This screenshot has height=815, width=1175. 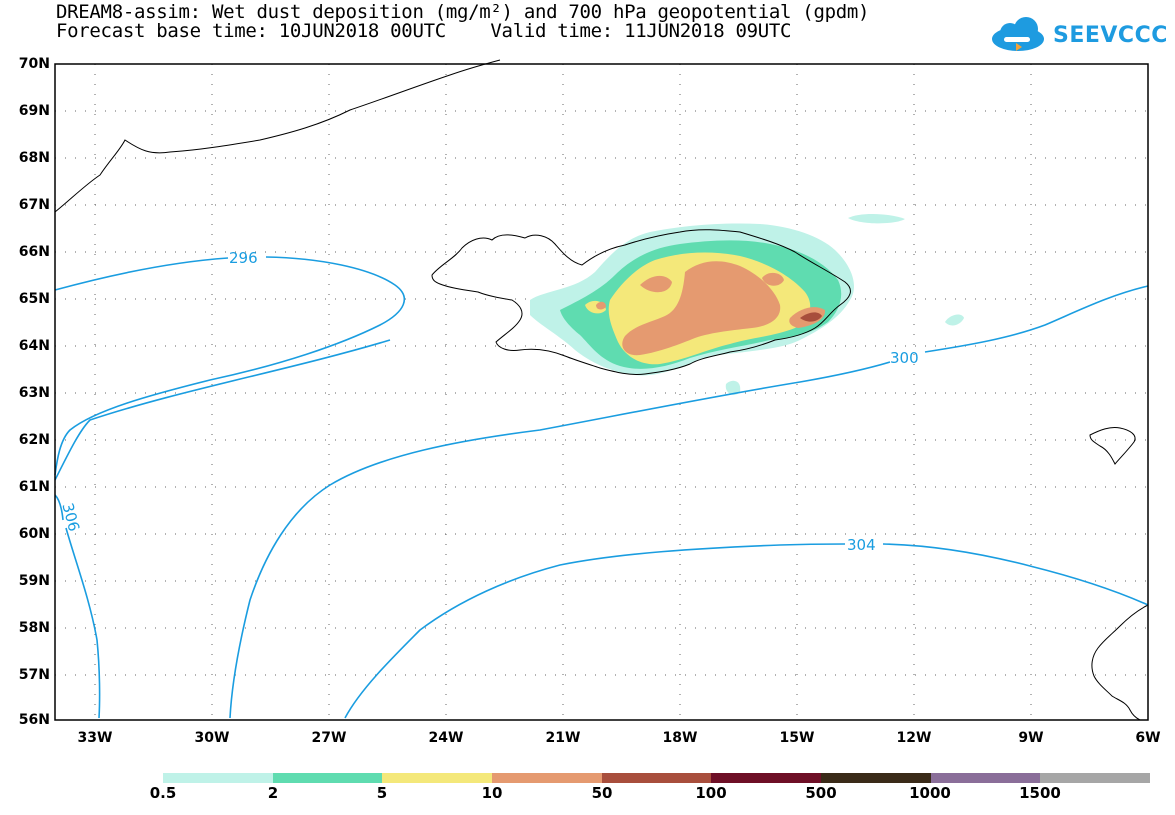 I want to click on cloud-icon, so click(x=1018, y=34).